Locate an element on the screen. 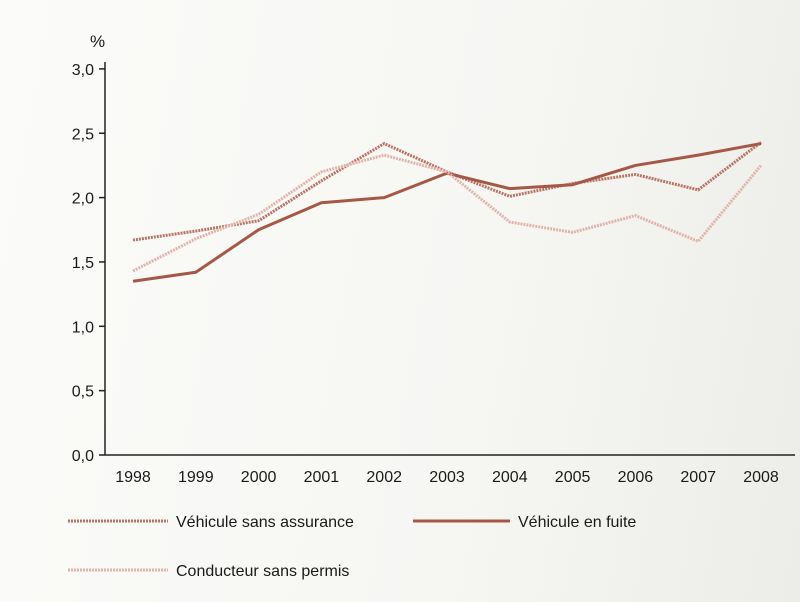 The image size is (800, 602). legend-label-vehicule-en-fuite: Véhicule en fuite is located at coordinates (577, 522).